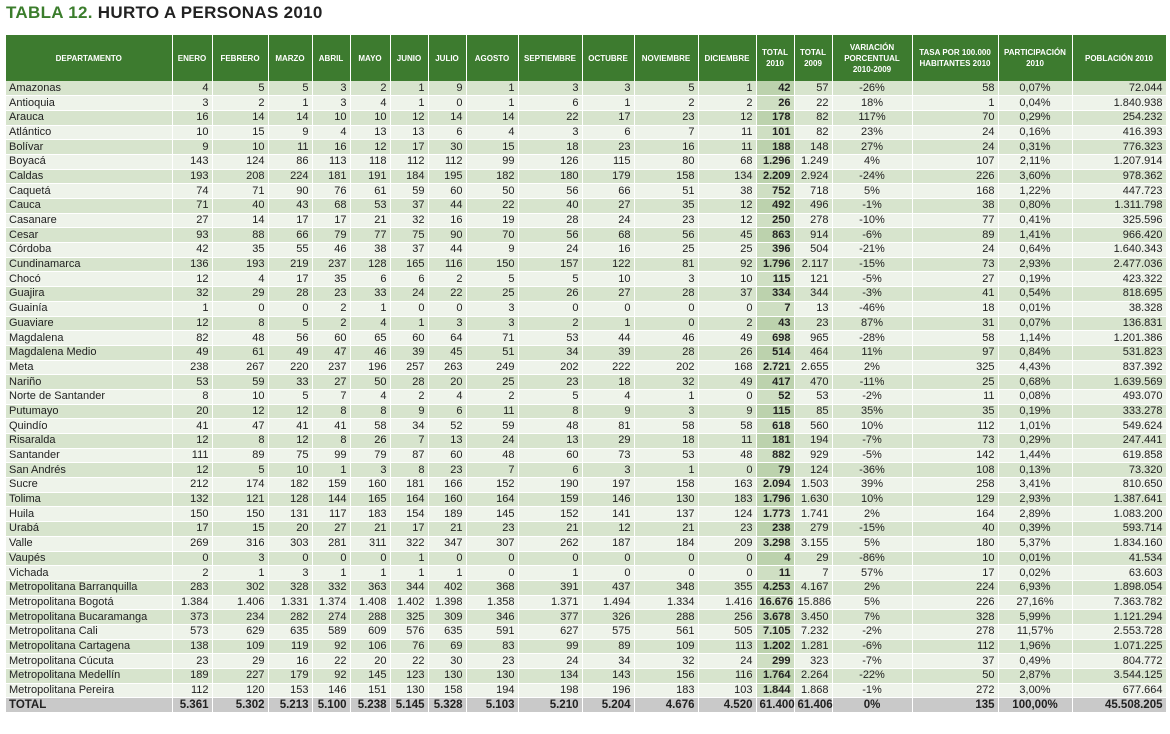 This screenshot has height=734, width=1170. I want to click on cell-noviembre: 16, so click(666, 147).